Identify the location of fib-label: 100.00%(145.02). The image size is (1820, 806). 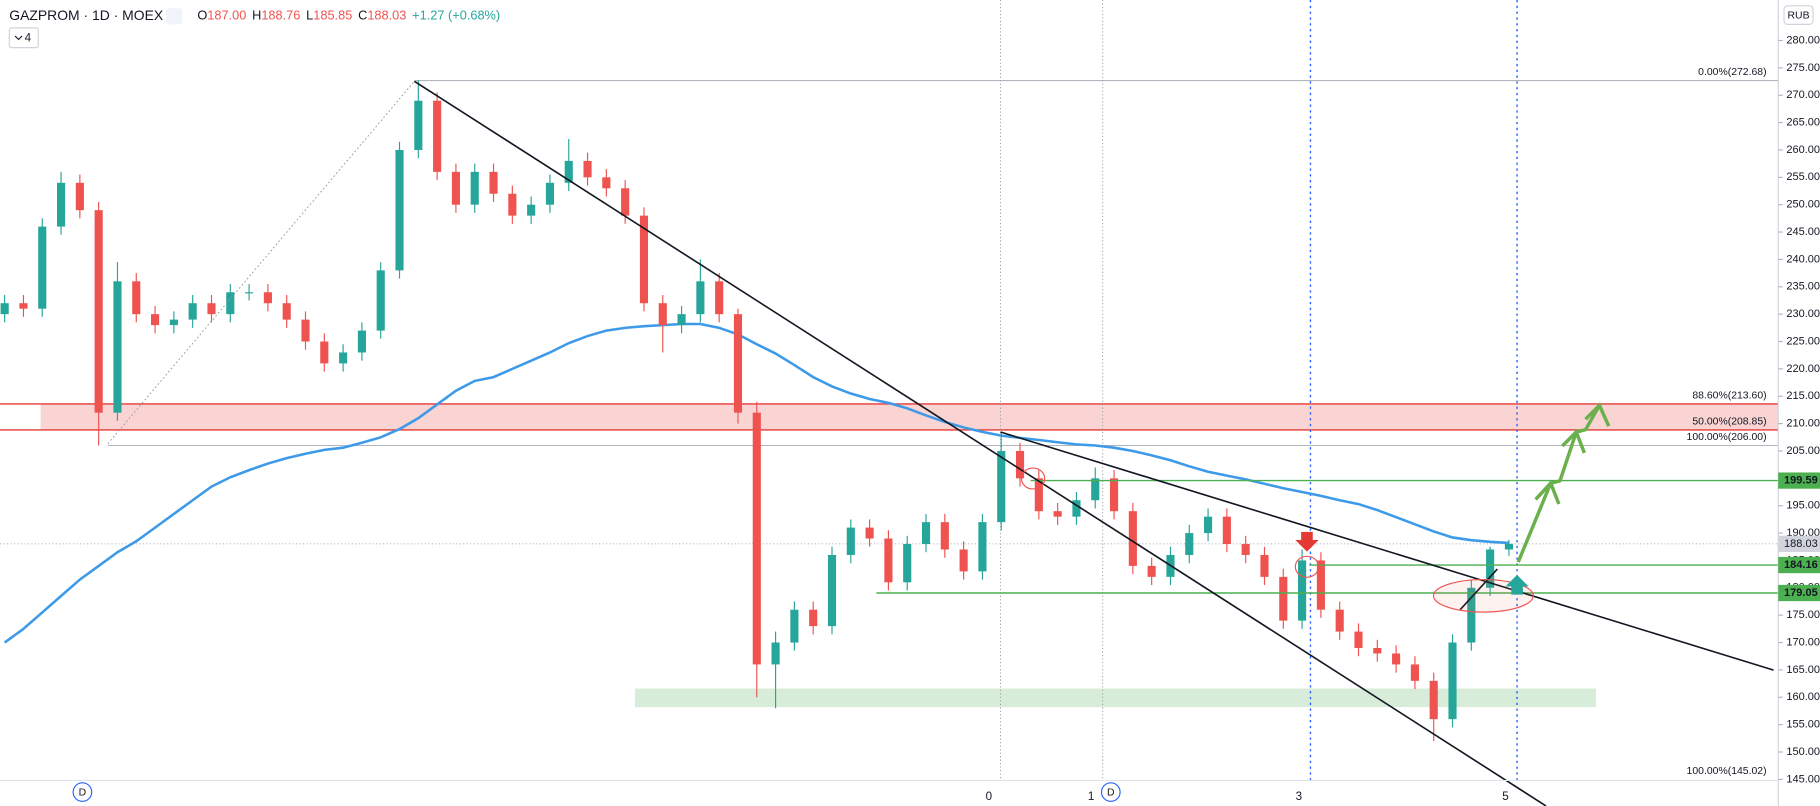
(1727, 771).